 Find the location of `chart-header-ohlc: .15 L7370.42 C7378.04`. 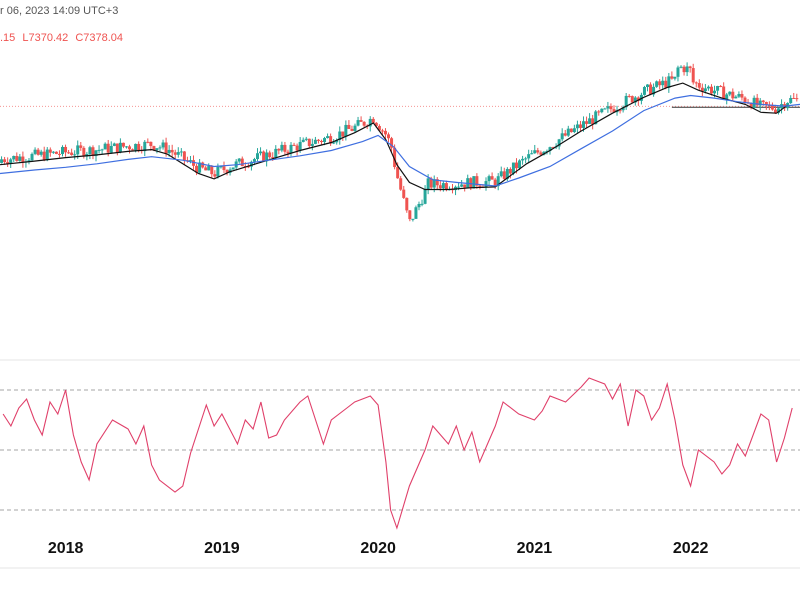

chart-header-ohlc: .15 L7370.42 C7378.04 is located at coordinates (63, 38).